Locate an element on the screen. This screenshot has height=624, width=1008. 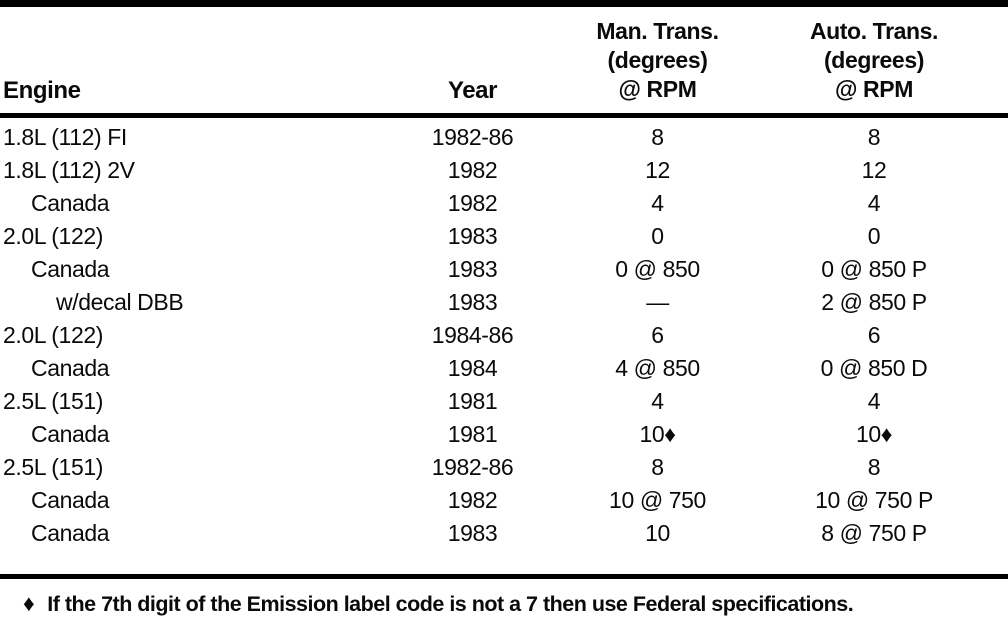
table-row: Canada 1983 10 8 @ 750 P is located at coordinates (504, 533).